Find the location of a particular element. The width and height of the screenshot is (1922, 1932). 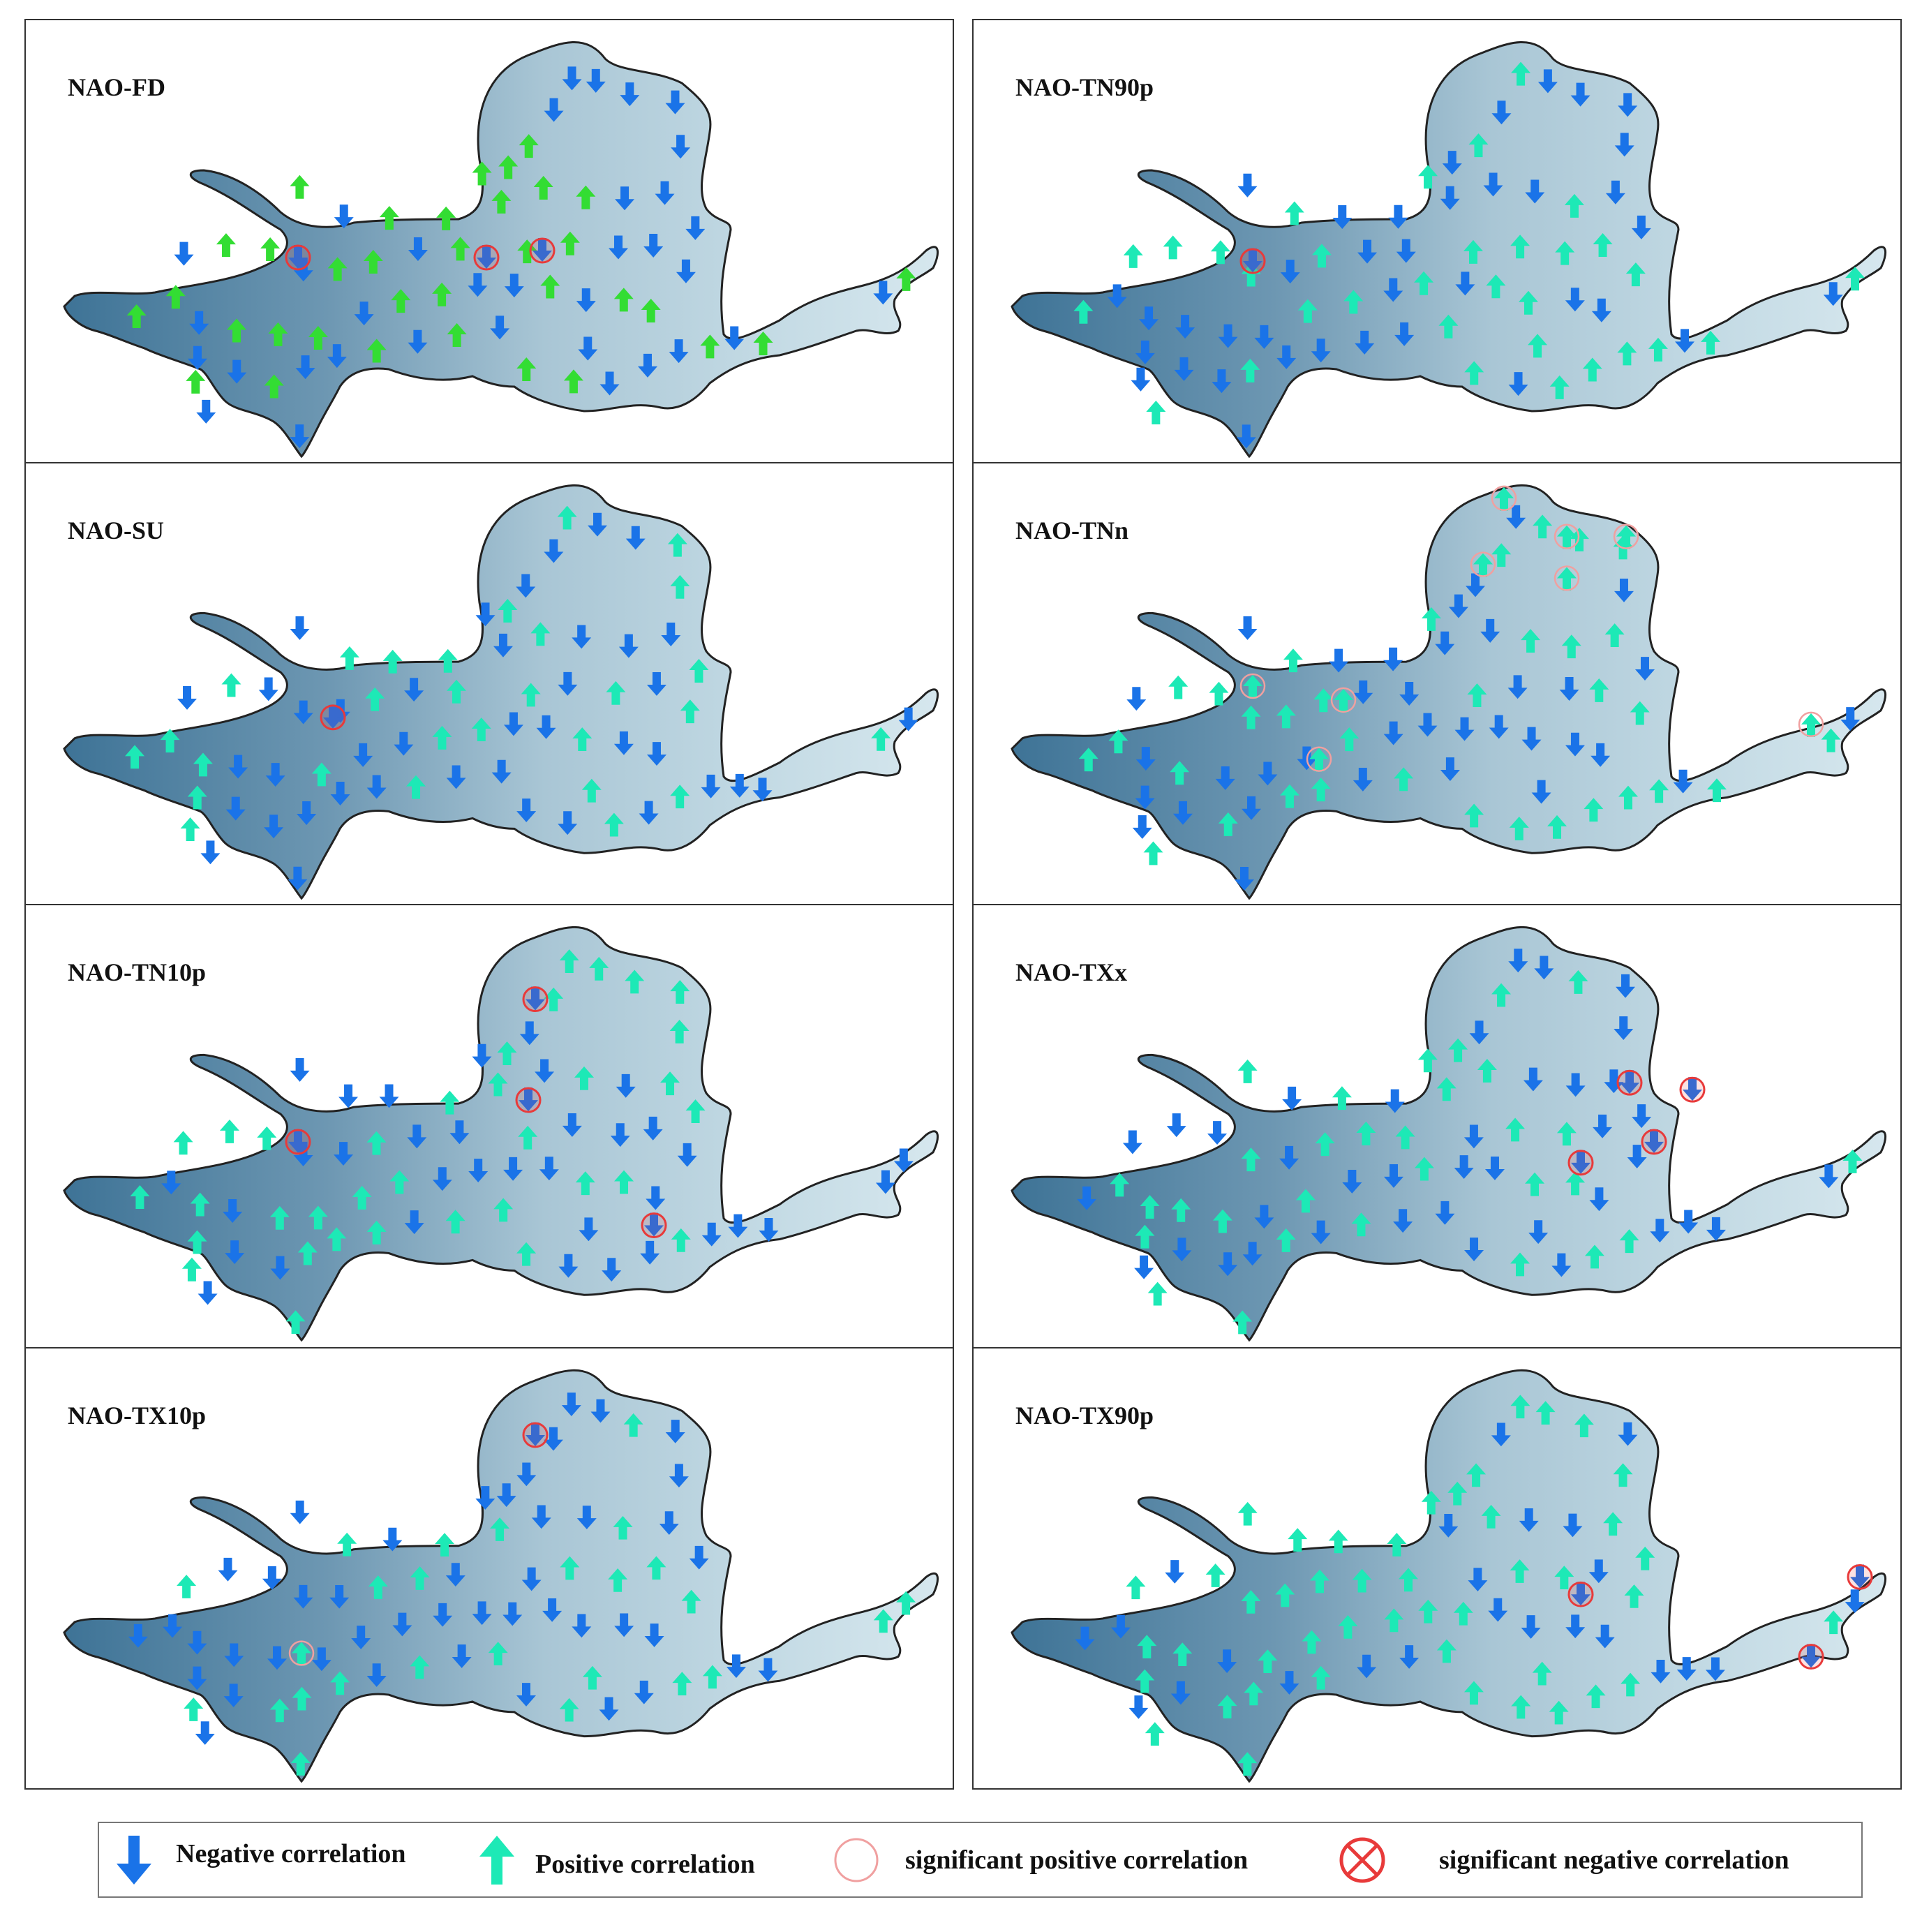

legend-negative: Negative correlation is located at coordinates (258, 1859).